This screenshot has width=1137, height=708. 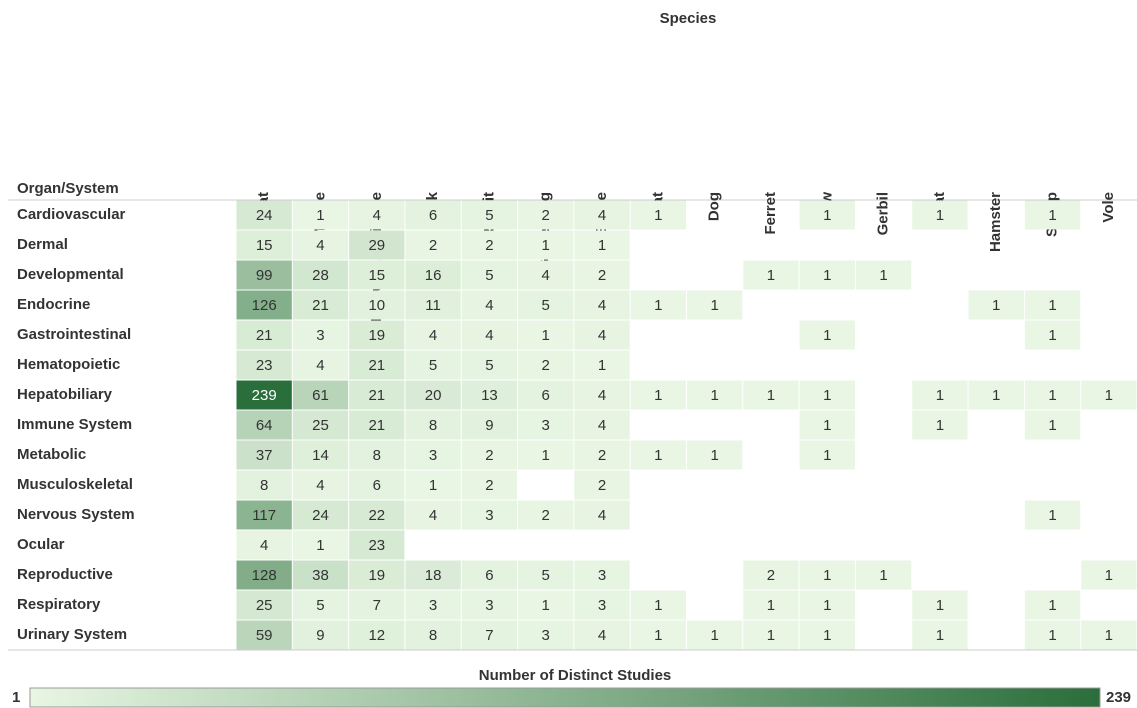 What do you see at coordinates (995, 222) in the screenshot?
I see `column-label: Hamster` at bounding box center [995, 222].